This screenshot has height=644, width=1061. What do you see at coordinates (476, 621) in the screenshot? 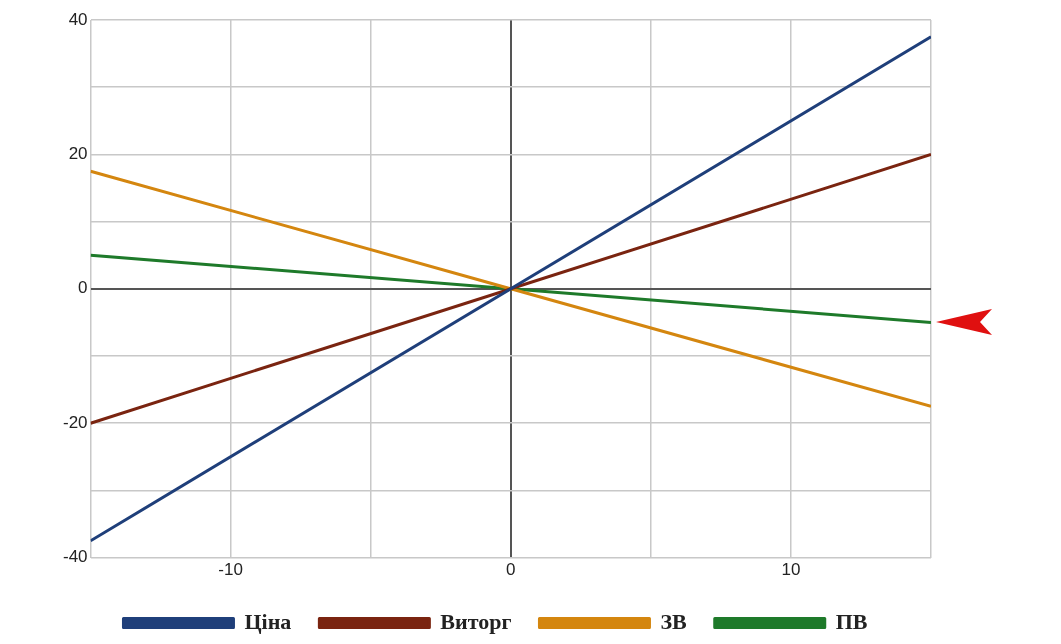
I see `legend-label: Виторг` at bounding box center [476, 621].